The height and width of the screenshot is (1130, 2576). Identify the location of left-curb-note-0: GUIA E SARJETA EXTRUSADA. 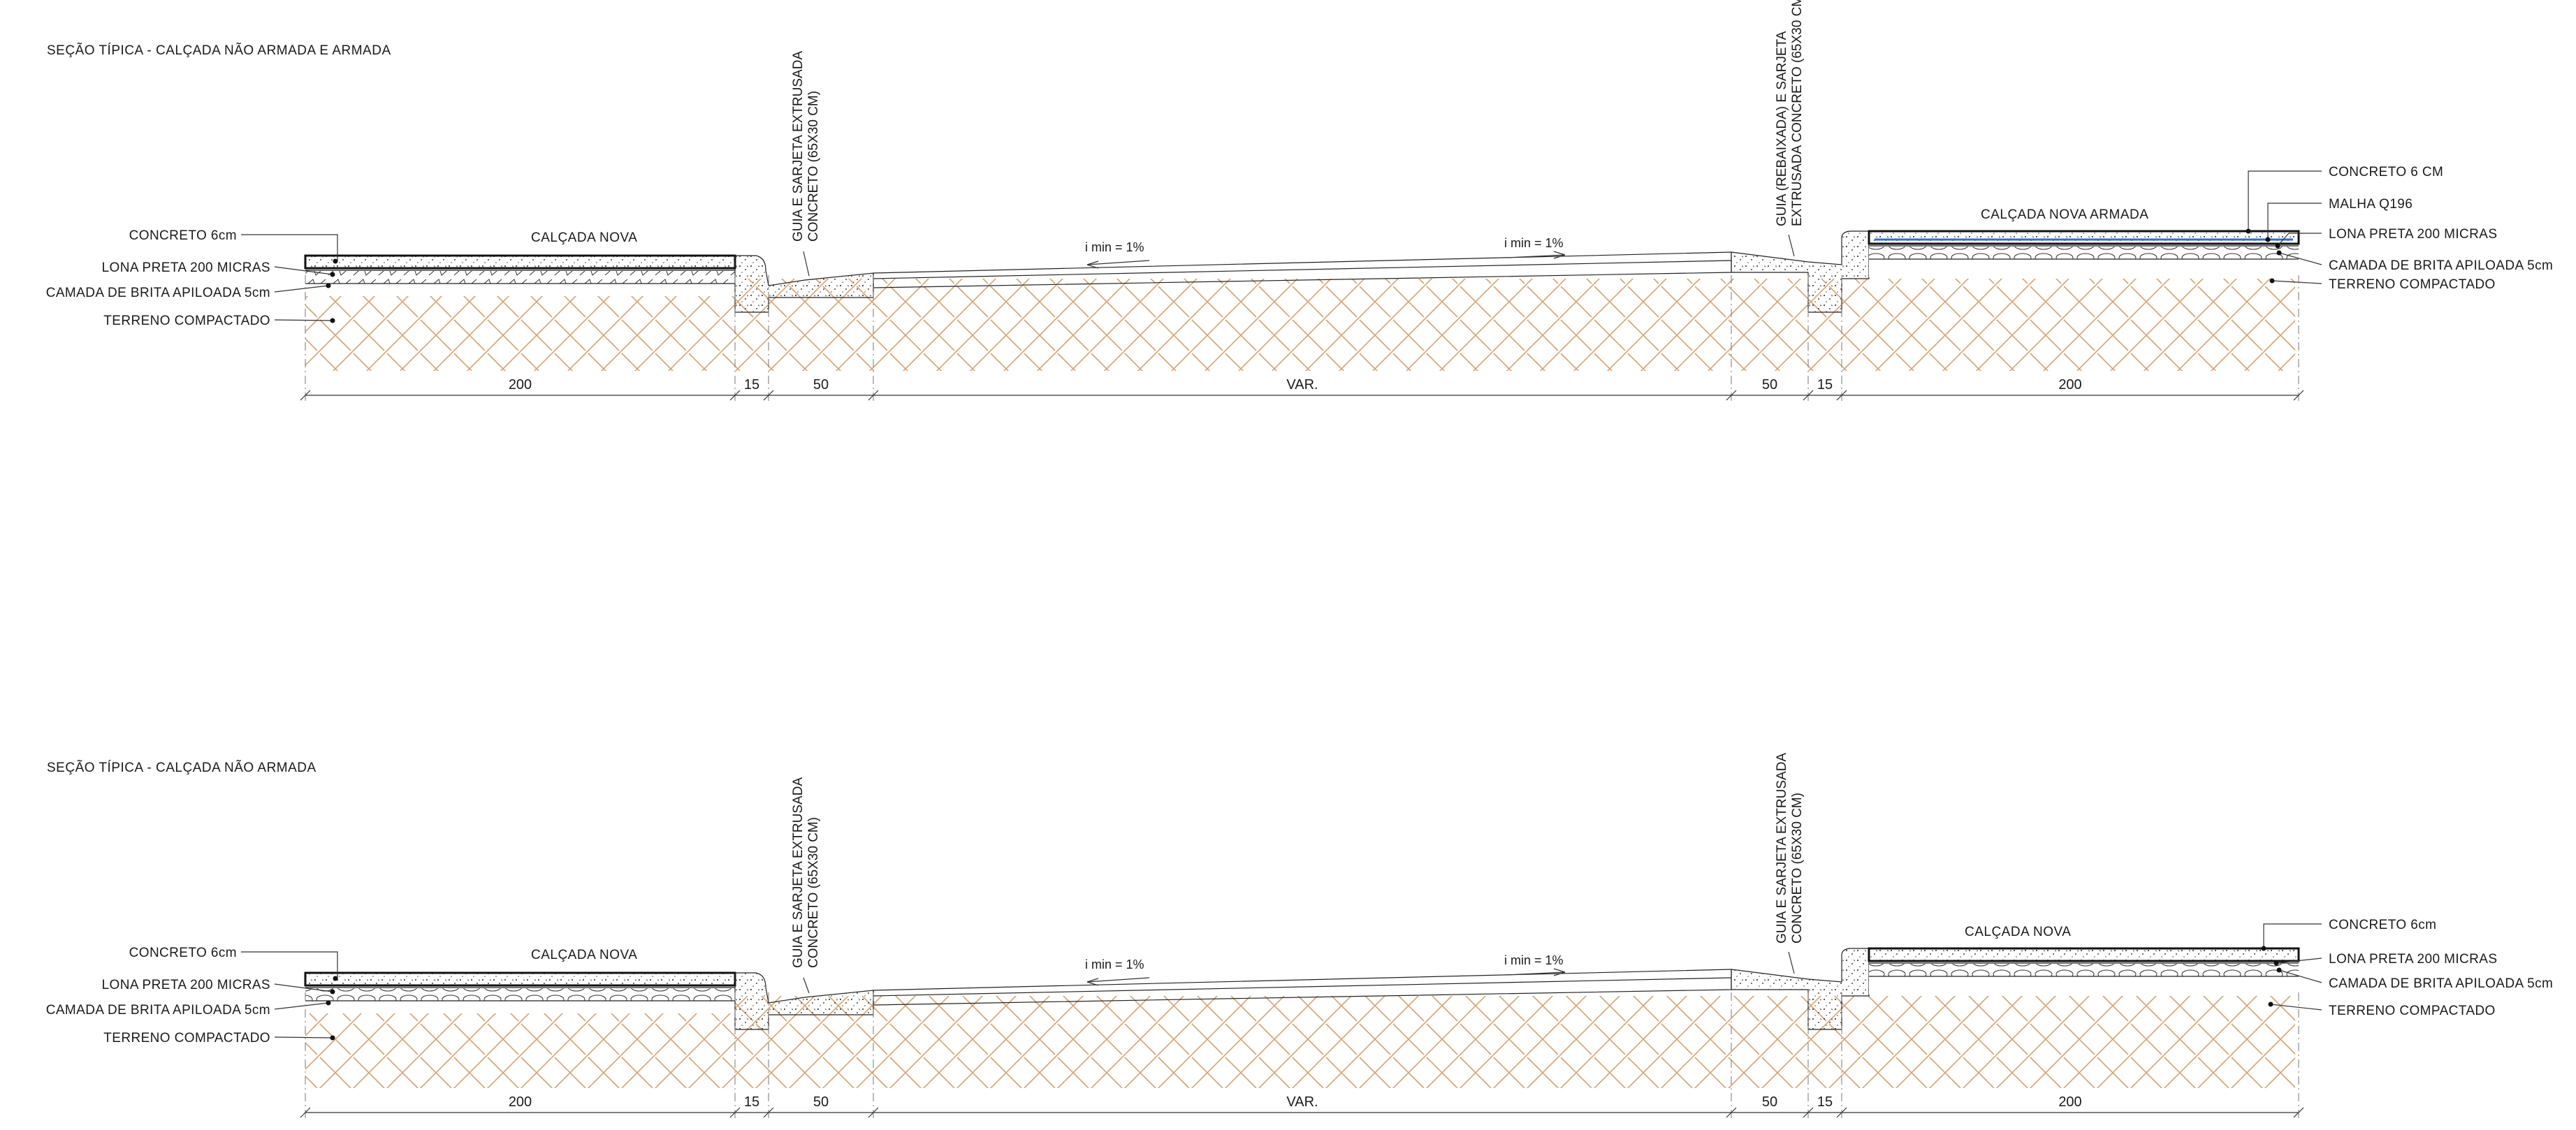
(798, 146).